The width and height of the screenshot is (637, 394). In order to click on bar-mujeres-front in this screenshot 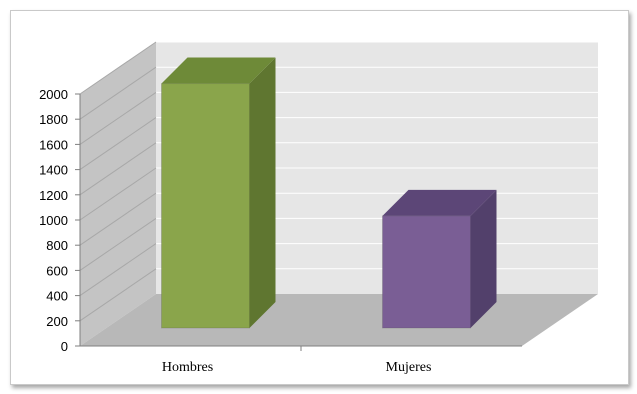, I will do `click(426, 272)`.